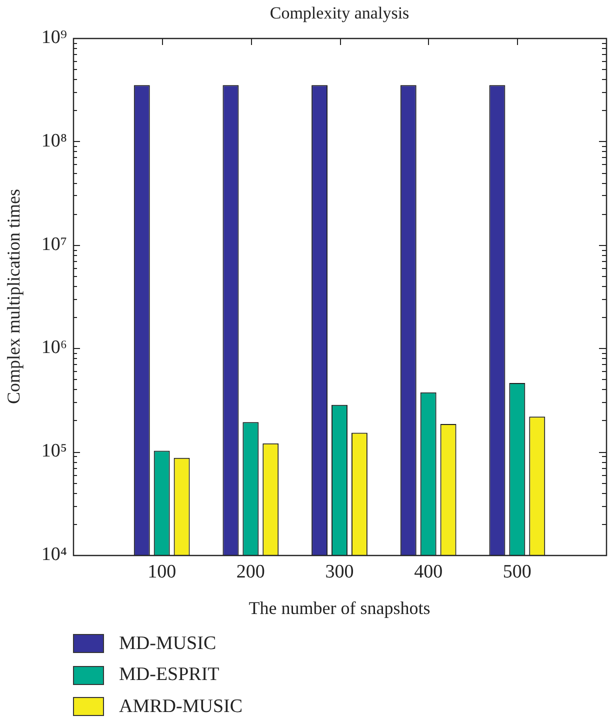  I want to click on y-tick-label: 10⁵, so click(54, 451).